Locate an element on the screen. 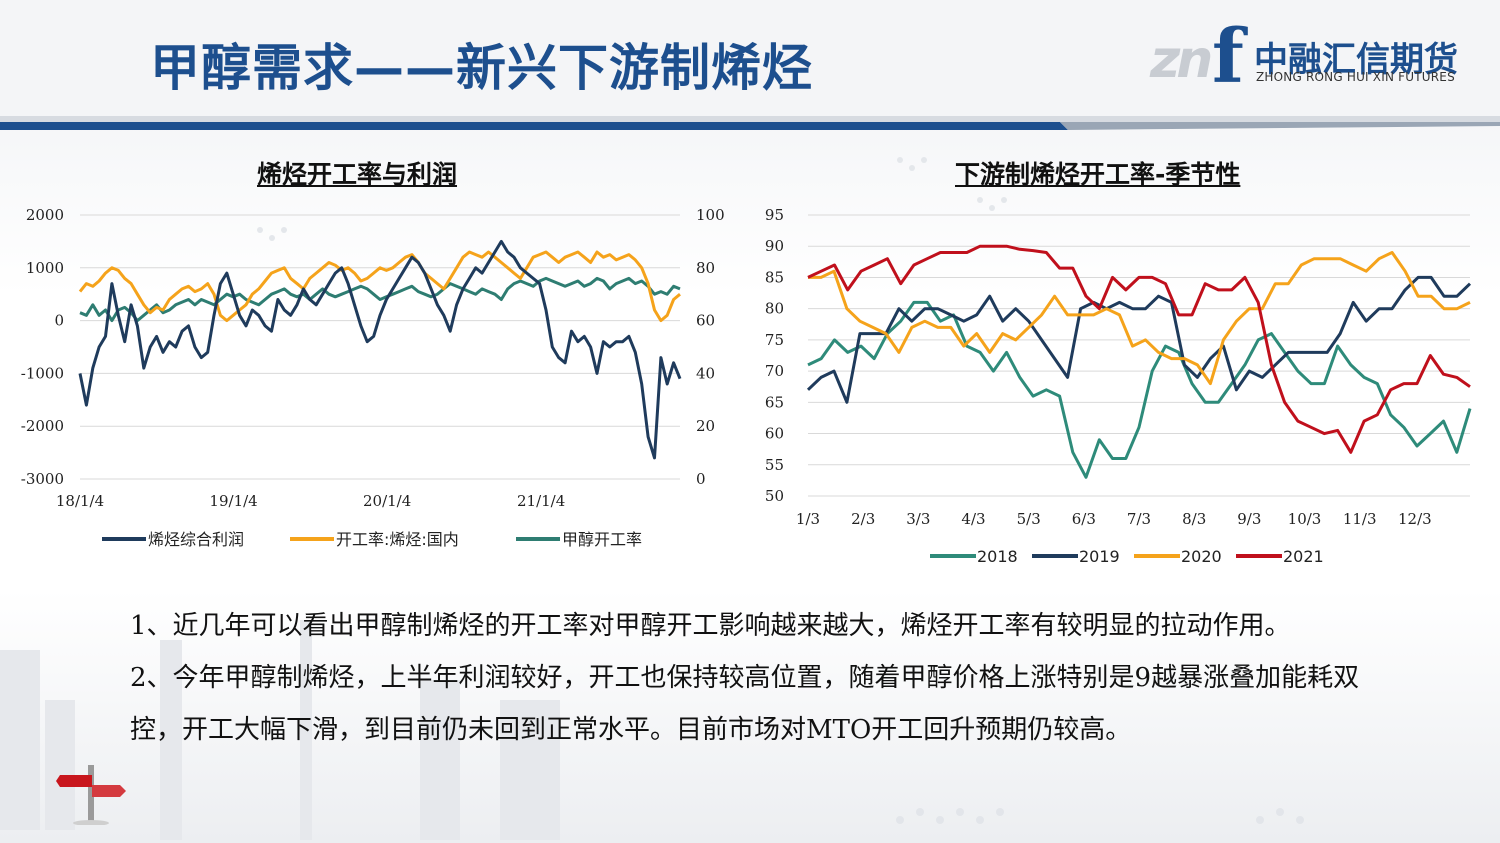 This screenshot has width=1500, height=843. legend-label: 烯烃综合利润 is located at coordinates (196, 539).